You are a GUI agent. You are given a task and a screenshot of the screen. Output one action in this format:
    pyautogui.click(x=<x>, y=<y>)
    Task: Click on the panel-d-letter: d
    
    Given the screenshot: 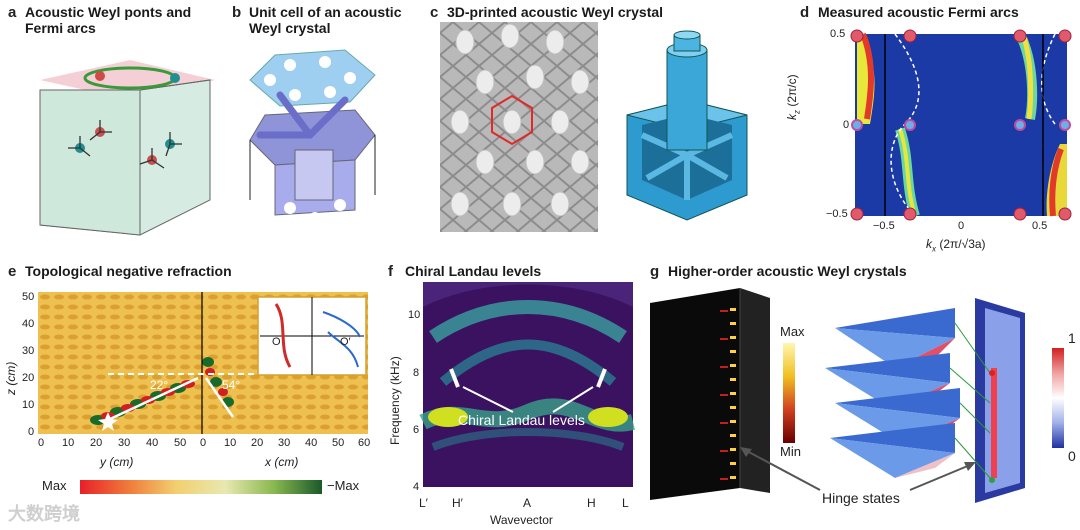 What is the action you would take?
    pyautogui.click(x=805, y=12)
    